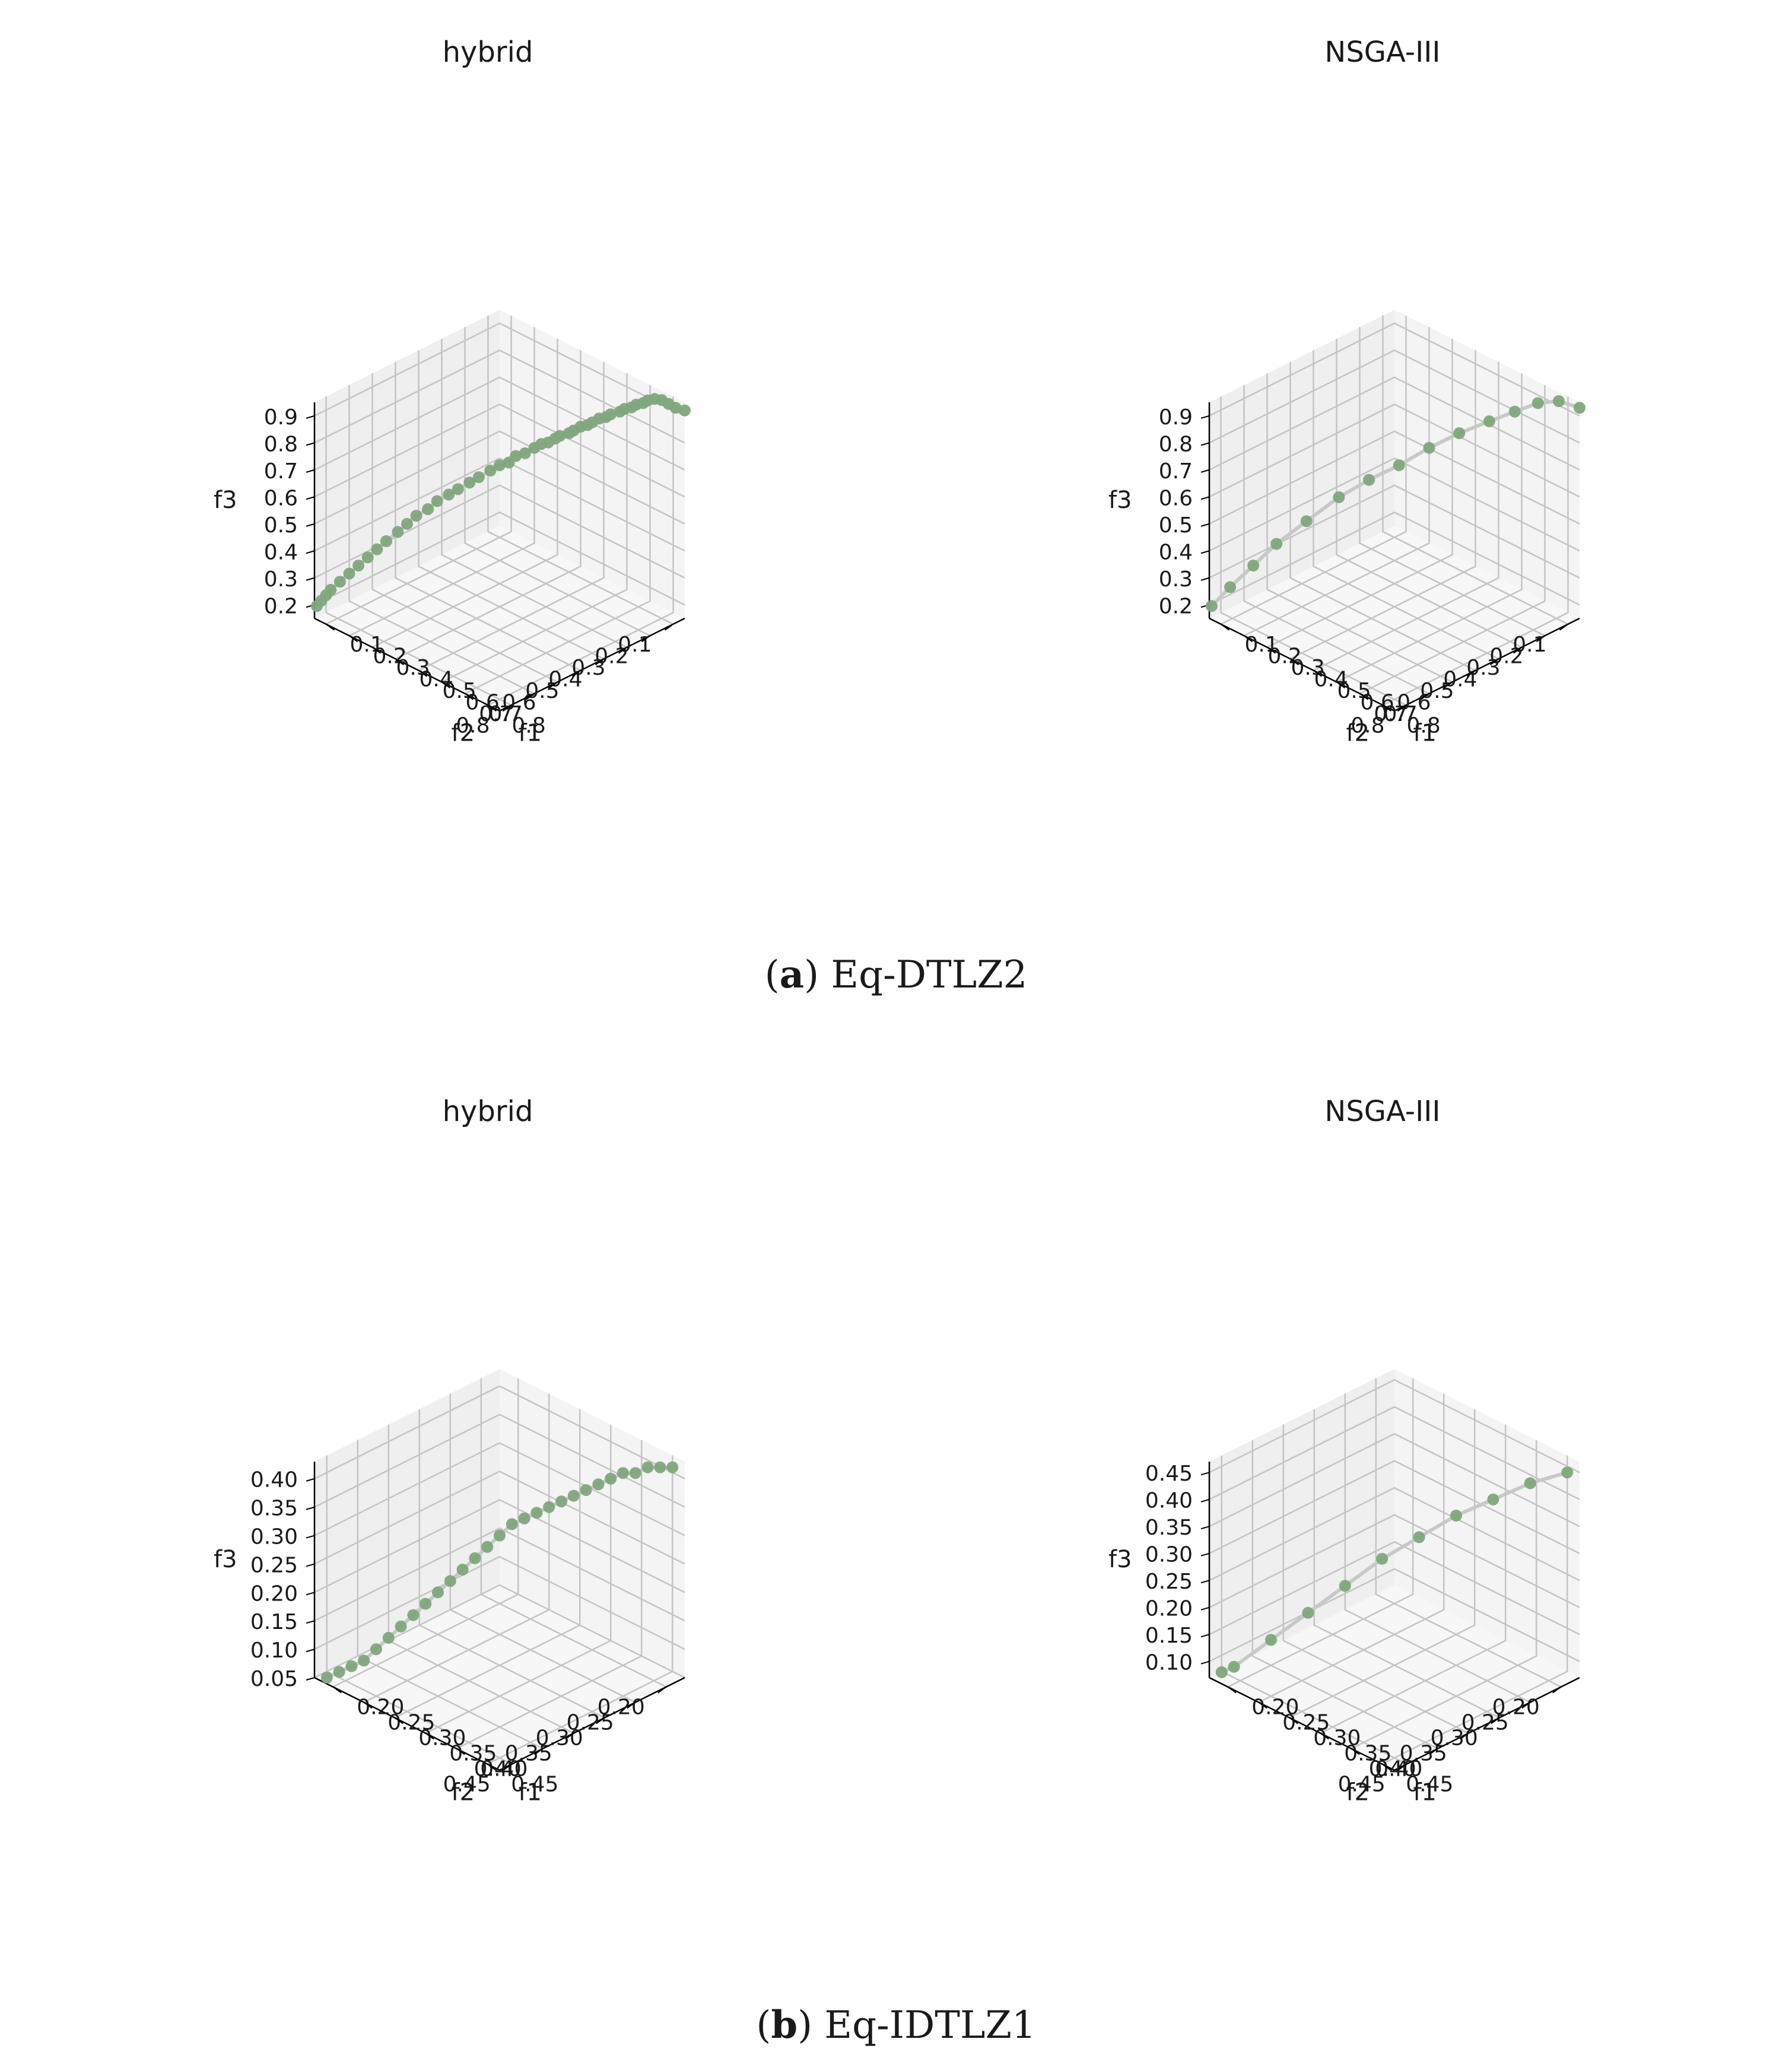 This screenshot has width=1792, height=2061. I want to click on z-tick-label: 0.15, so click(1169, 1636).